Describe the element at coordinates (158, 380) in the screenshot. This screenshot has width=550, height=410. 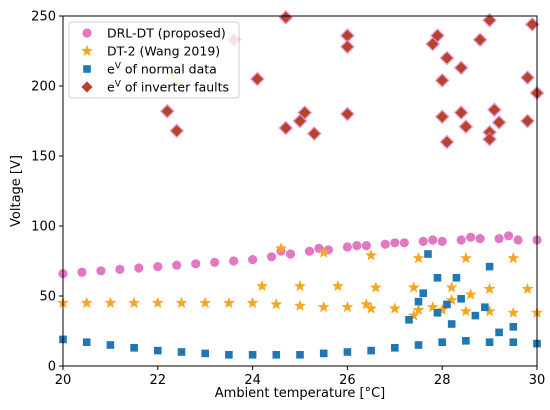
I see `x-tick-label: 22` at that location.